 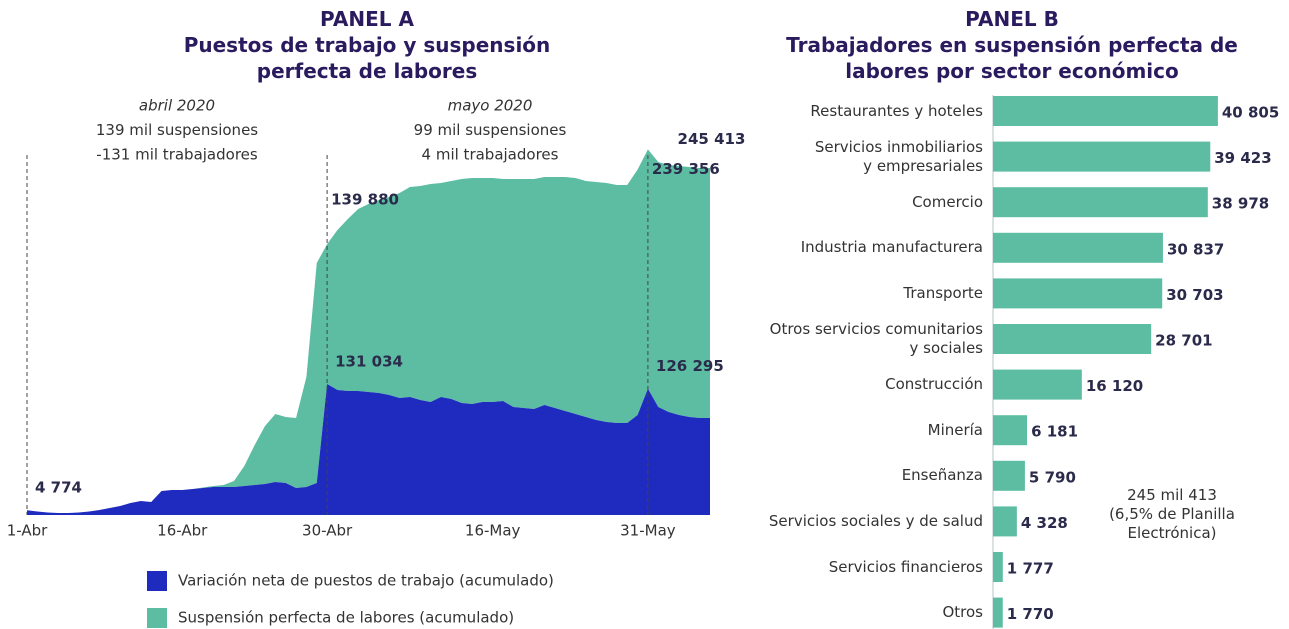 I want to click on annotation: 139 mil suspensiones, so click(x=177, y=130).